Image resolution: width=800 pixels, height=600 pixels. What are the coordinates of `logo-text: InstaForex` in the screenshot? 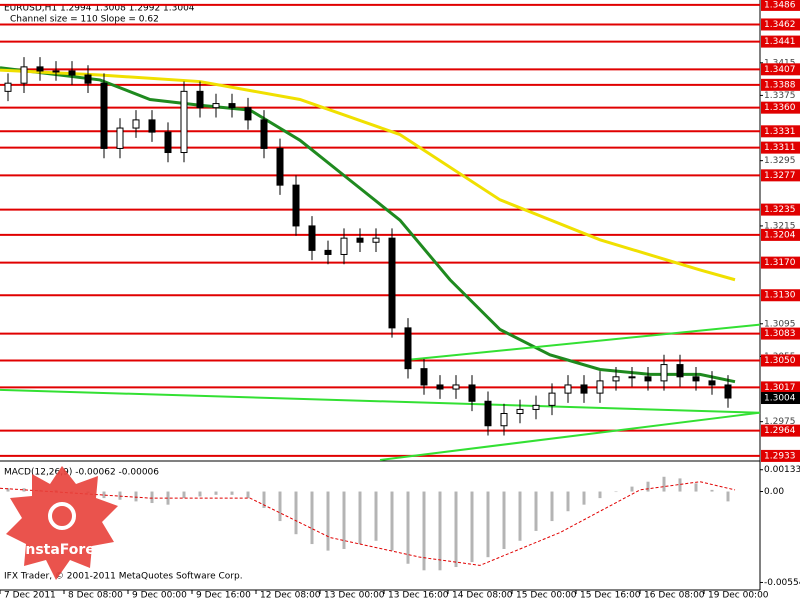 It's located at (62, 550).